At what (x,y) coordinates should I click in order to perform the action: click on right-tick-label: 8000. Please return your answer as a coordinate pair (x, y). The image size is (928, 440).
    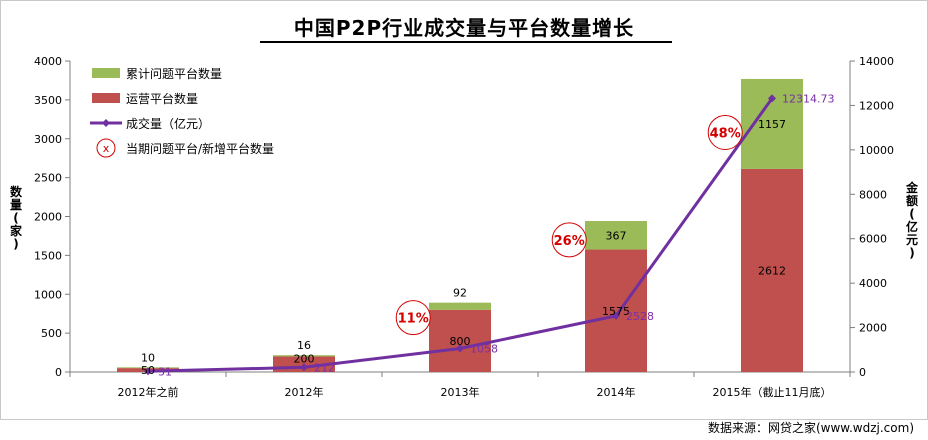
    Looking at the image, I should click on (873, 194).